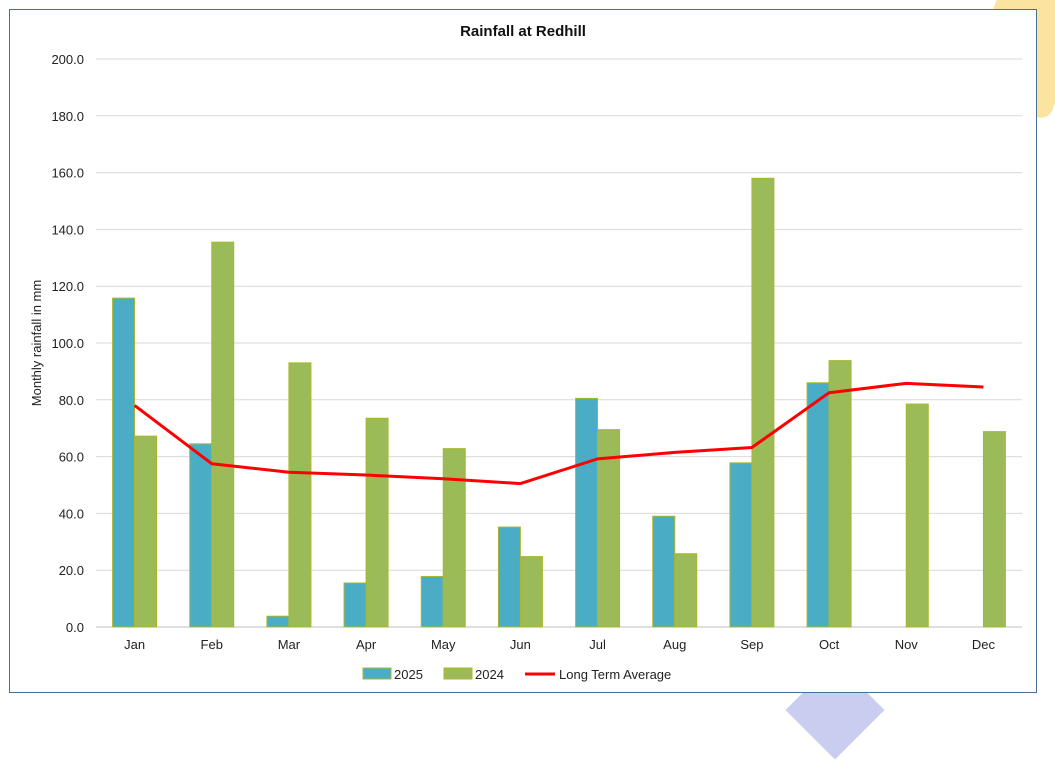 This screenshot has width=1055, height=760. Describe the element at coordinates (907, 644) in the screenshot. I see `x-tick-label: Nov` at that location.